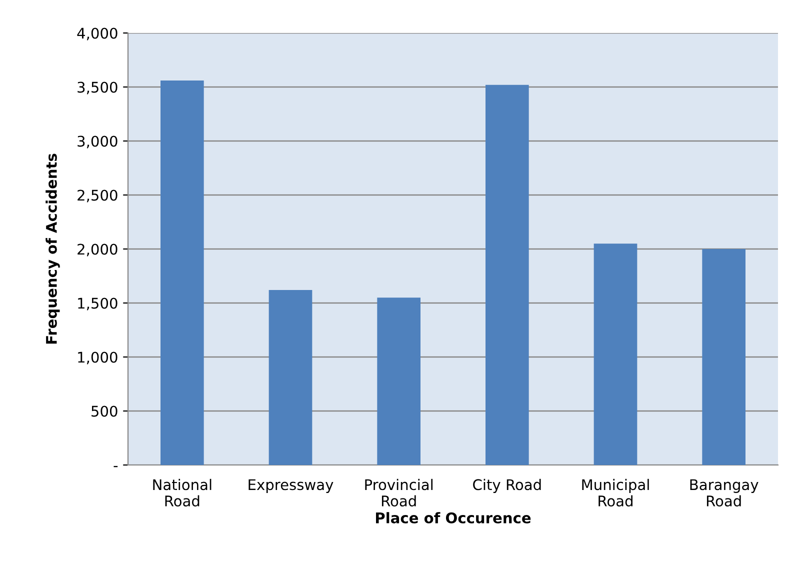 Image resolution: width=788 pixels, height=561 pixels. I want to click on y-axis-title: Frequency of Accidents, so click(53, 249).